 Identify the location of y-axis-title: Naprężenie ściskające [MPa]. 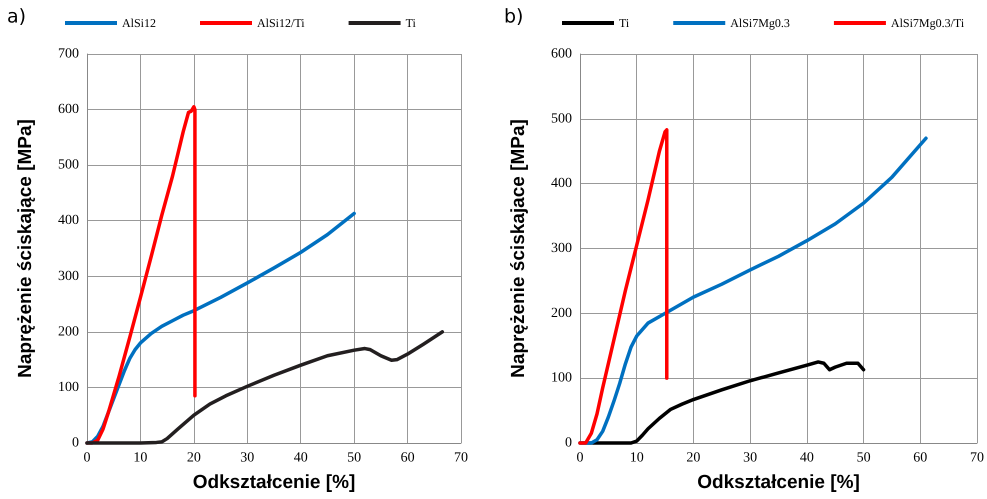
(25, 248).